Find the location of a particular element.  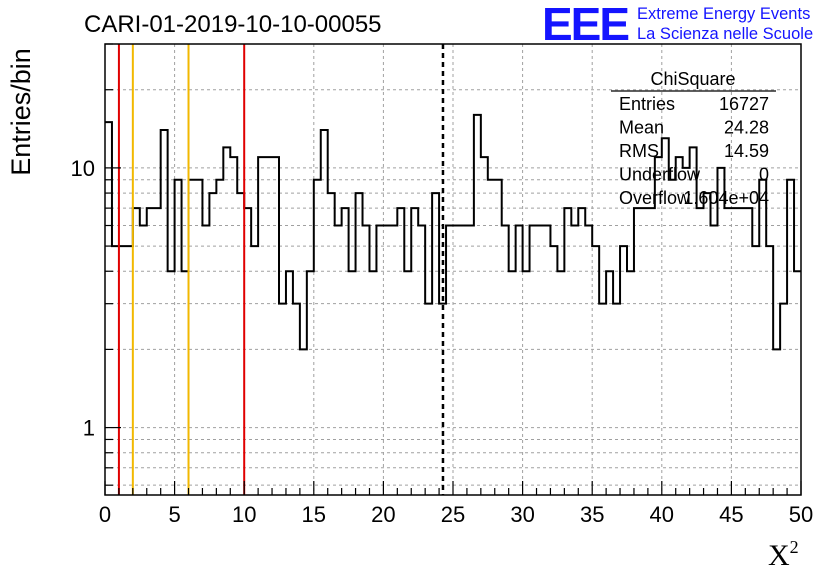

x-tick-label: 10 is located at coordinates (244, 514).